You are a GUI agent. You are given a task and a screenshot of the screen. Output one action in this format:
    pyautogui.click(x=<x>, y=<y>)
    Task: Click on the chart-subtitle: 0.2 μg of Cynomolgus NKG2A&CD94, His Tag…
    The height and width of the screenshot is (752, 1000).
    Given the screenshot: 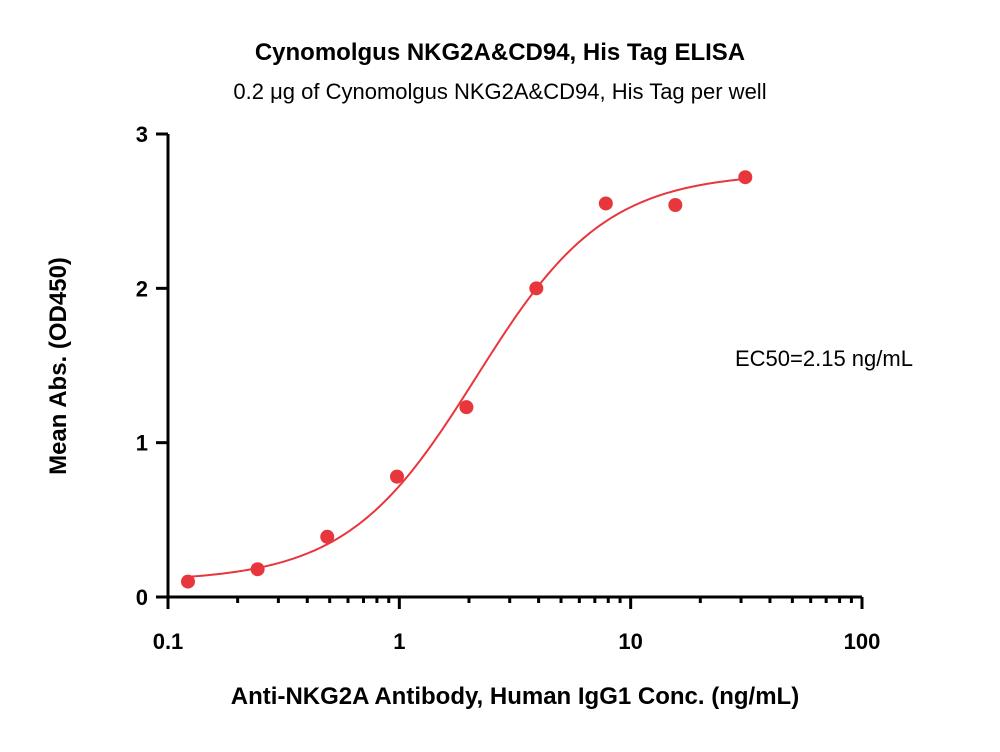 What is the action you would take?
    pyautogui.click(x=499, y=91)
    